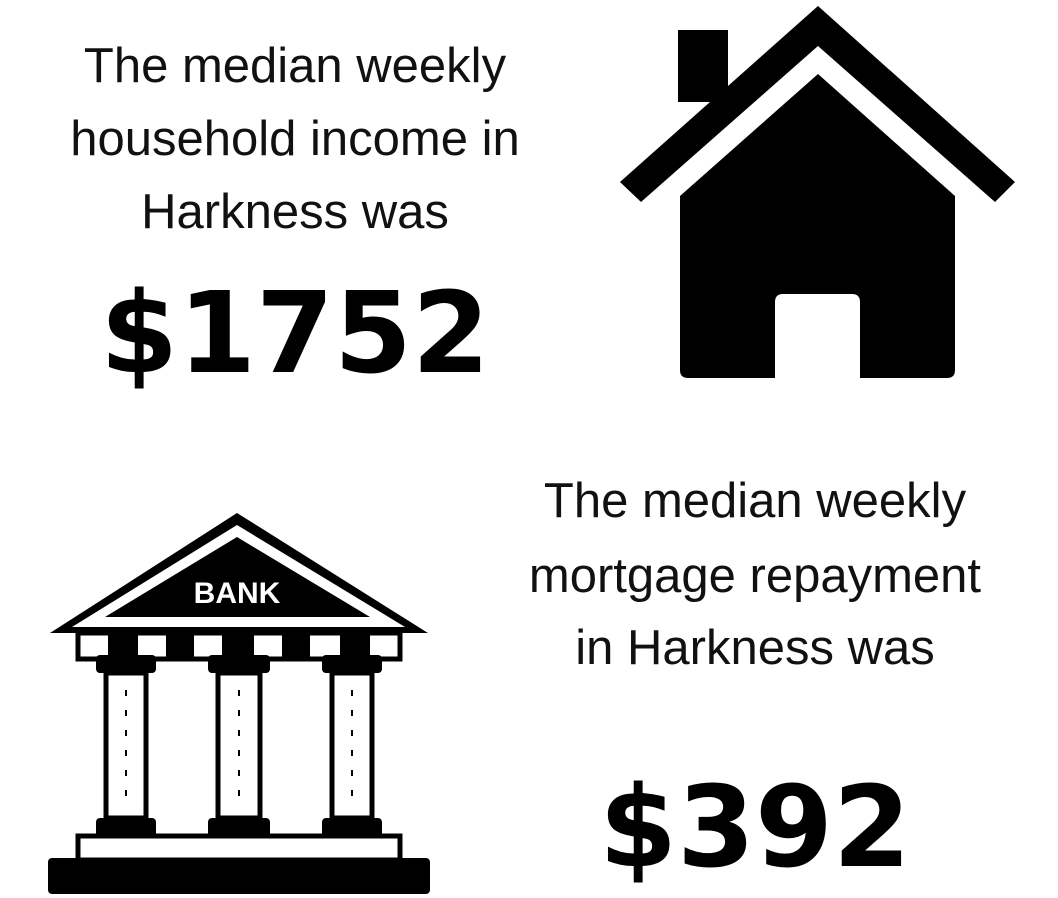 The height and width of the screenshot is (898, 1058). What do you see at coordinates (239, 735) in the screenshot?
I see `dentils` at bounding box center [239, 735].